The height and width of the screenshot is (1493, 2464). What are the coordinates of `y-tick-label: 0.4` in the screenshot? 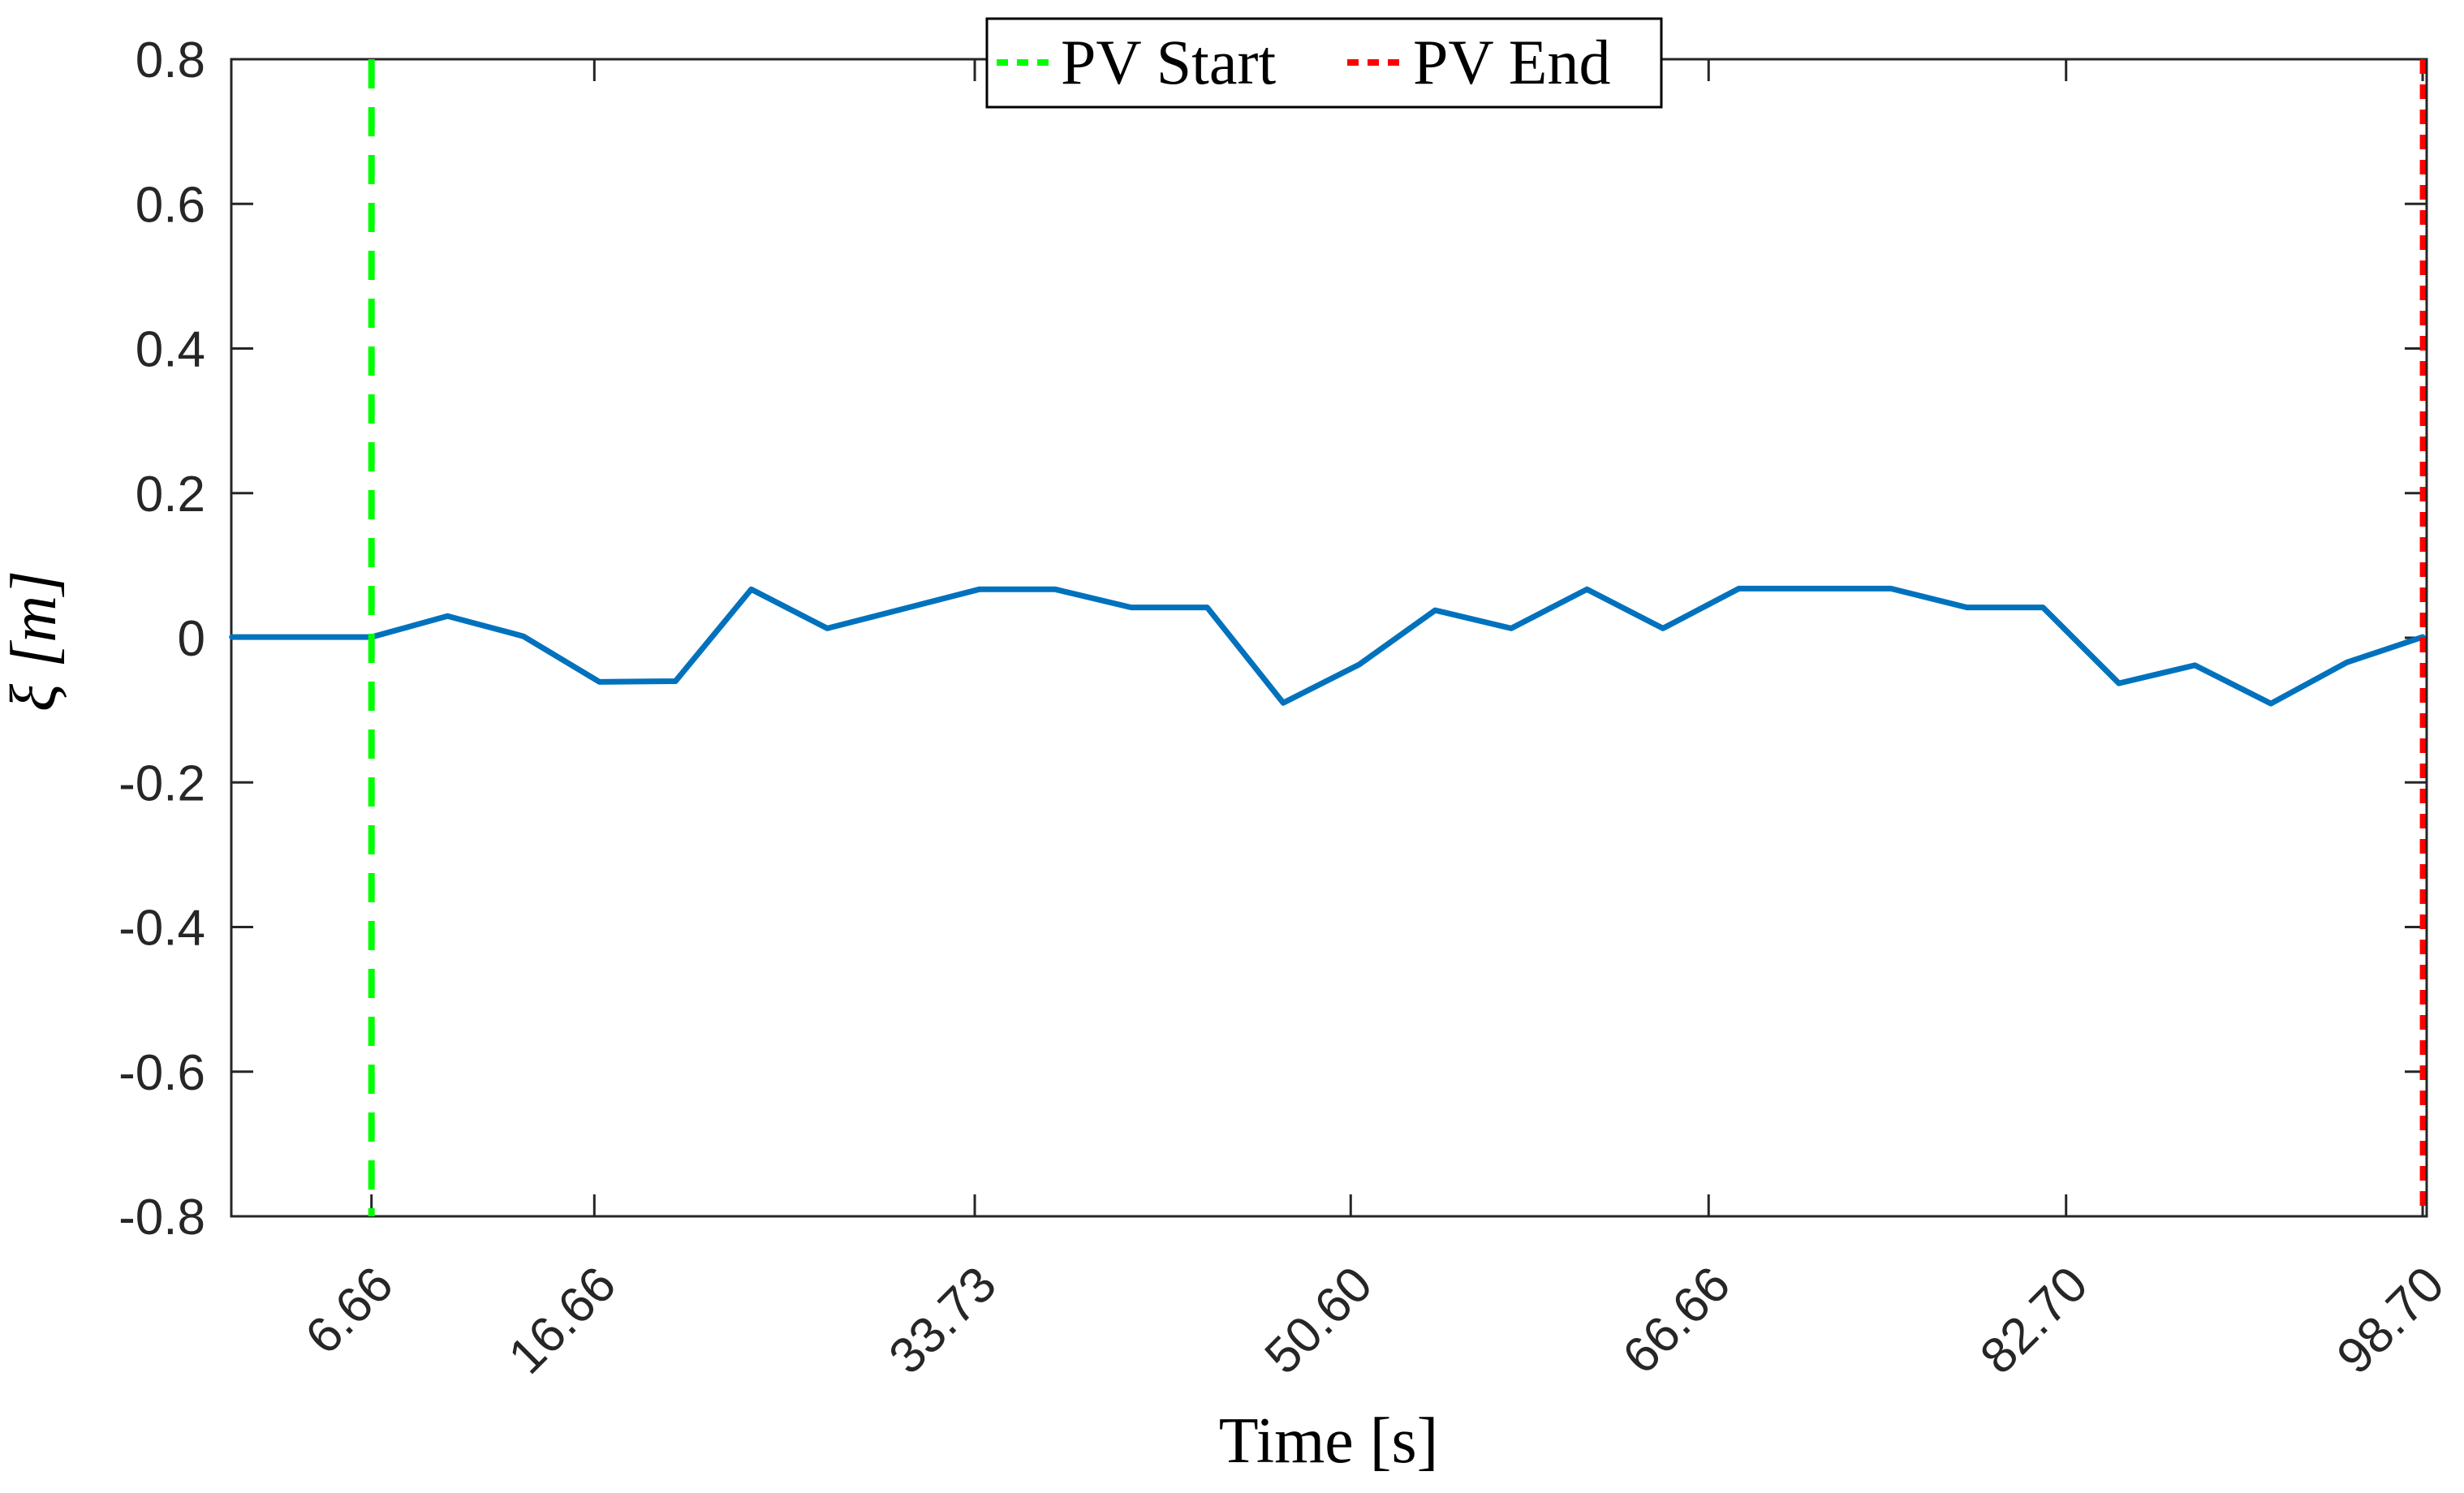 It's located at (171, 350).